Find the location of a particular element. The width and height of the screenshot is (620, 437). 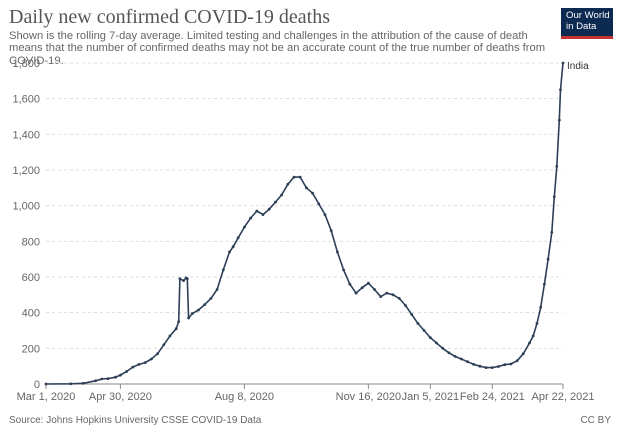

logo-line-2: in Data is located at coordinates (581, 26).